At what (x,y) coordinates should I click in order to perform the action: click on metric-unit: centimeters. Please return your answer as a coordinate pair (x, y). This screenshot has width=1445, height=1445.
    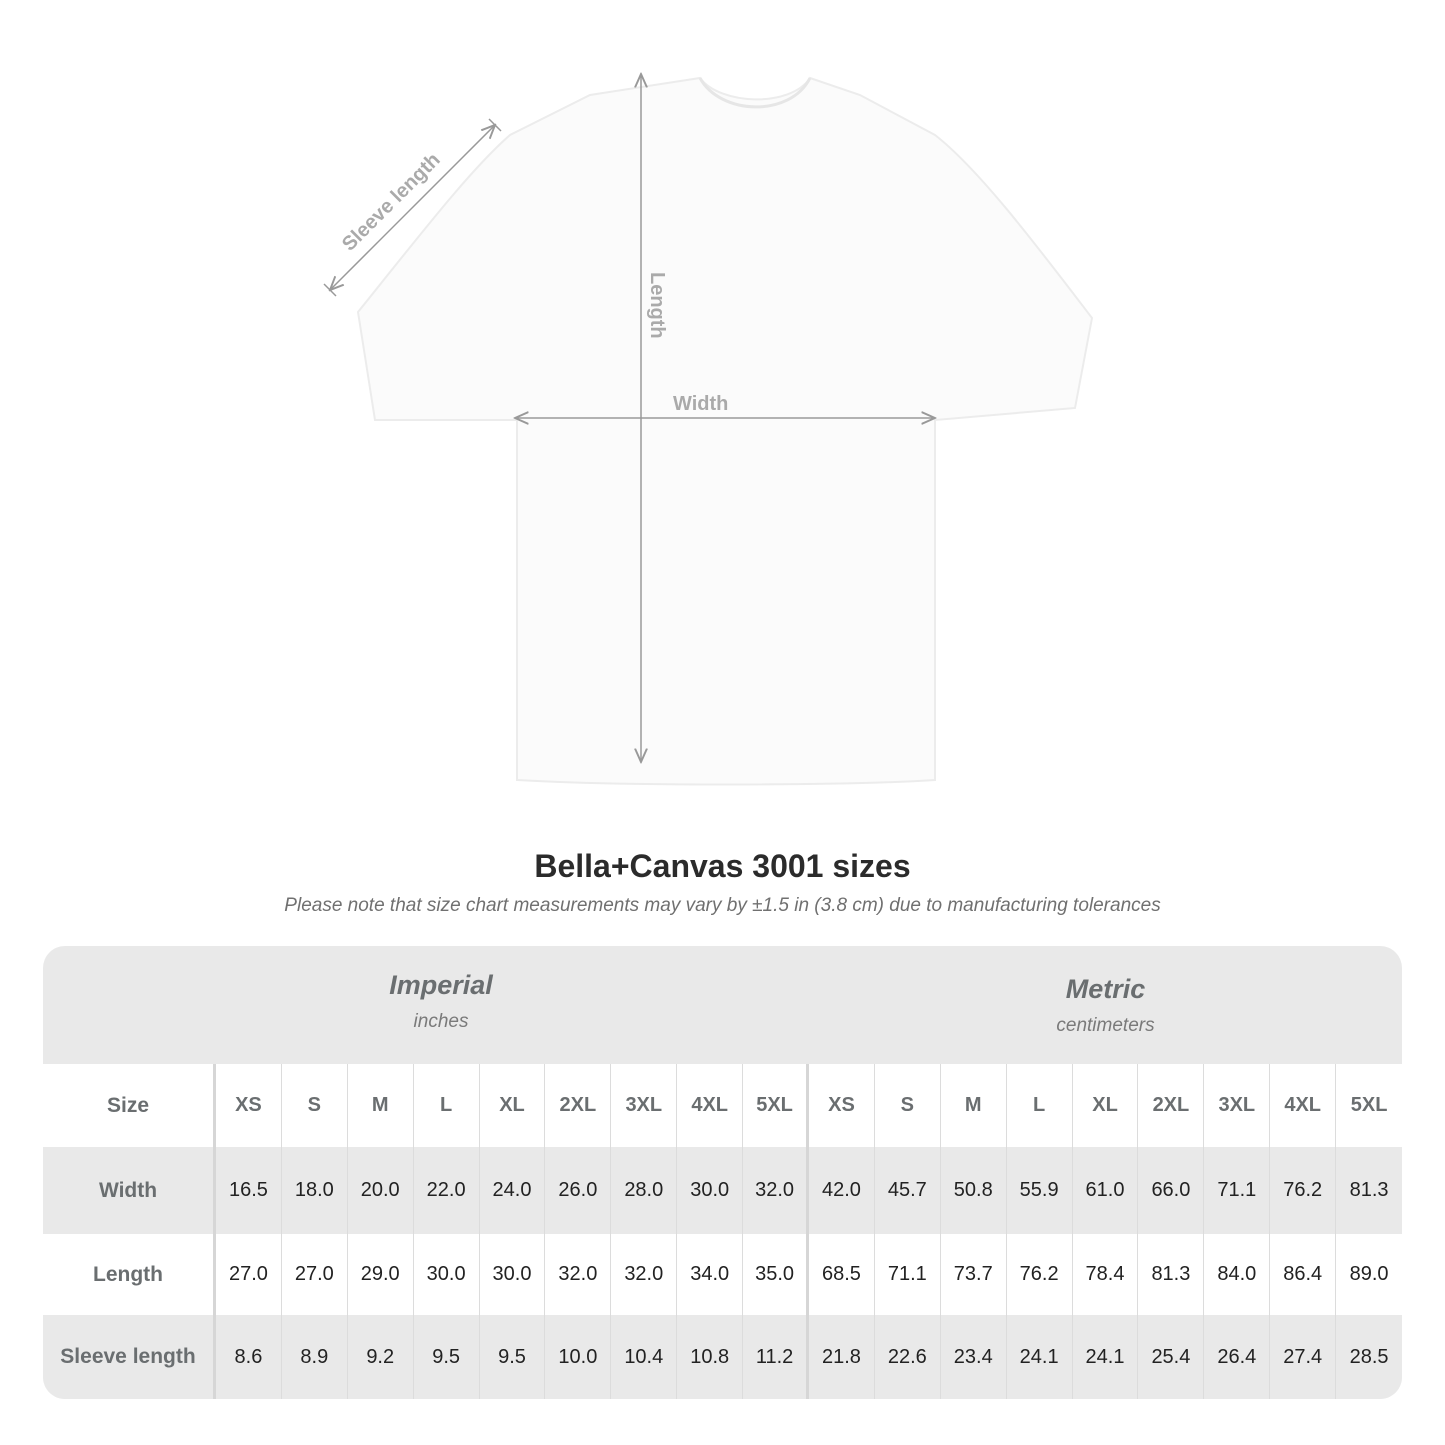
    Looking at the image, I should click on (1105, 1025).